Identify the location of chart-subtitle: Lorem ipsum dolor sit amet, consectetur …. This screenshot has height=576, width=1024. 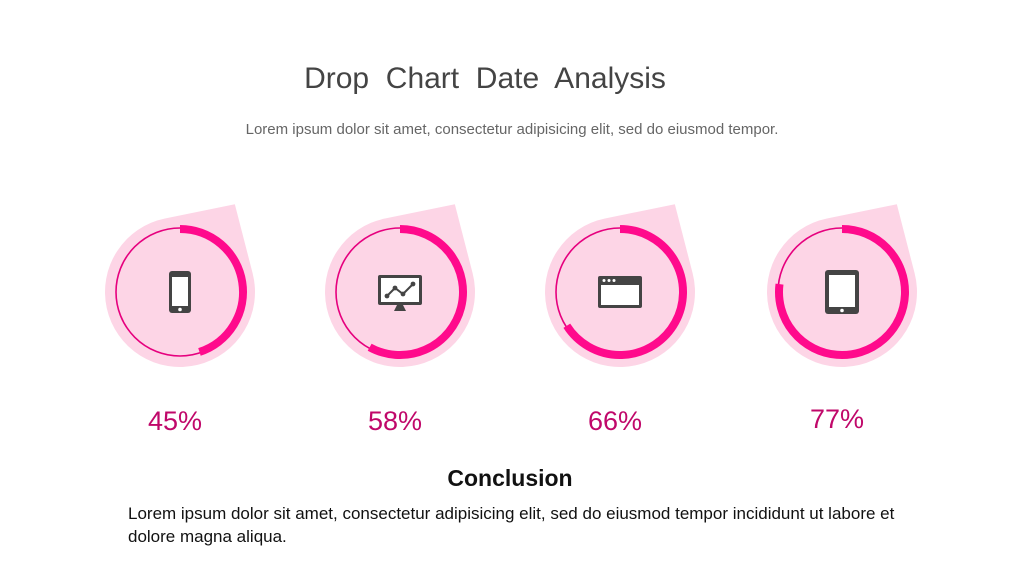
(512, 129).